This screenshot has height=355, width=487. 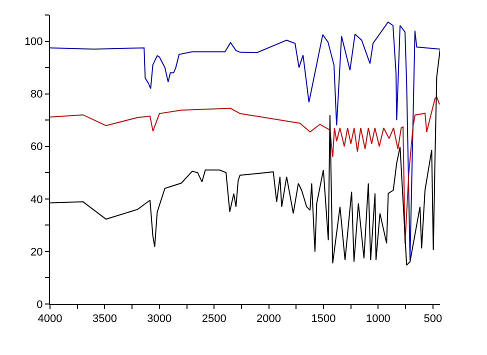 What do you see at coordinates (36, 252) in the screenshot?
I see `y-tick-label: 20` at bounding box center [36, 252].